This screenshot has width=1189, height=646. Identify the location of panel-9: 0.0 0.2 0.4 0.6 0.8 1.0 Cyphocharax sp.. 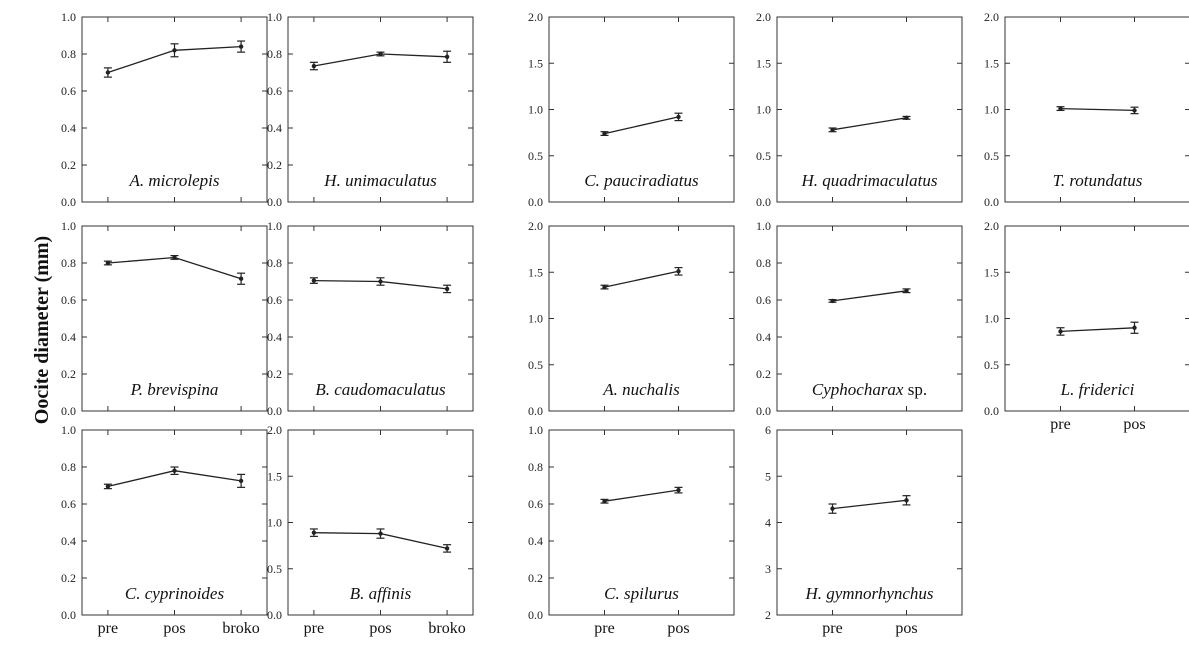
(859, 318).